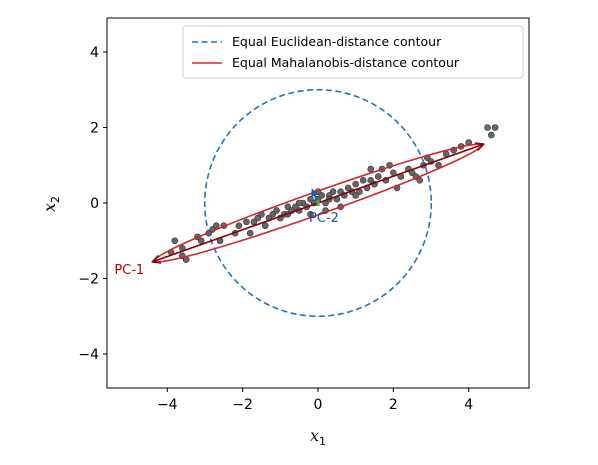 The height and width of the screenshot is (465, 598). I want to click on y-axis-ticks: −4 −2 0 2 4, so click(92, 204).